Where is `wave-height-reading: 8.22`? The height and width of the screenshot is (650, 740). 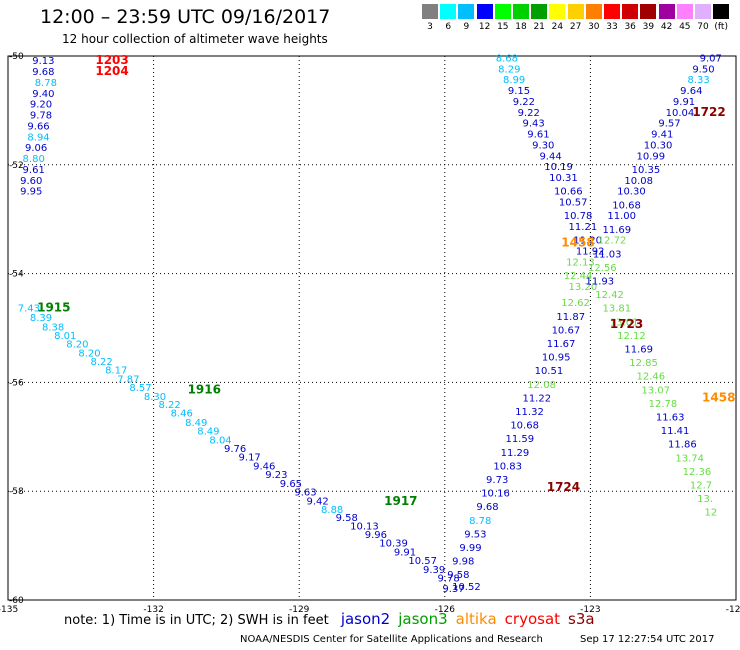 wave-height-reading: 8.22 is located at coordinates (102, 362).